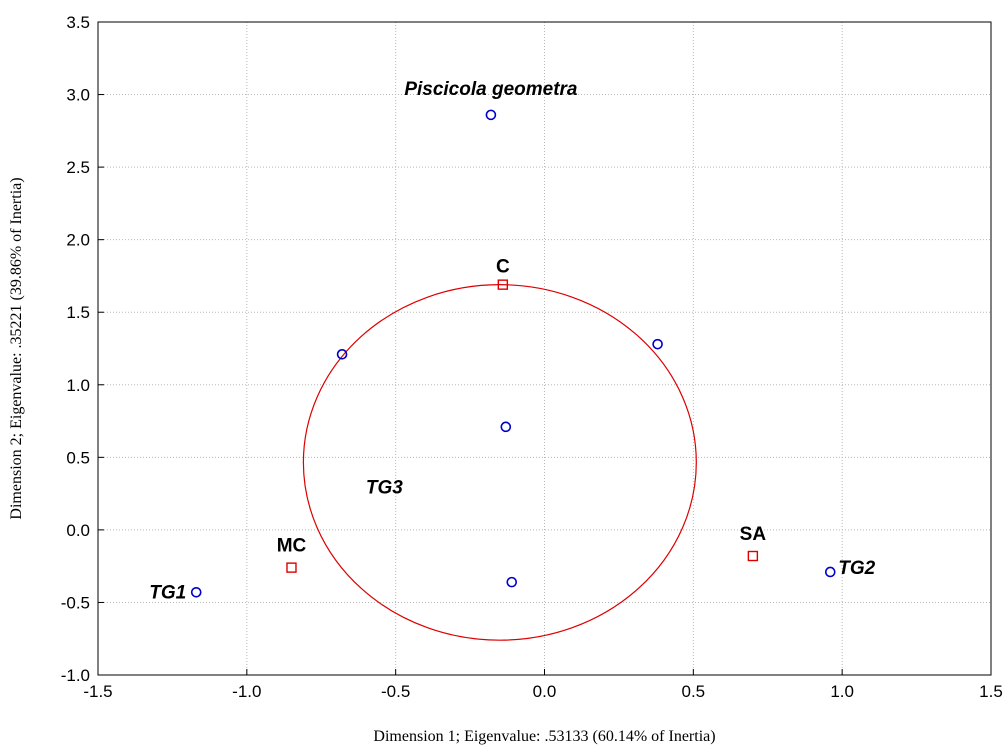  What do you see at coordinates (503, 267) in the screenshot?
I see `point-label: C` at bounding box center [503, 267].